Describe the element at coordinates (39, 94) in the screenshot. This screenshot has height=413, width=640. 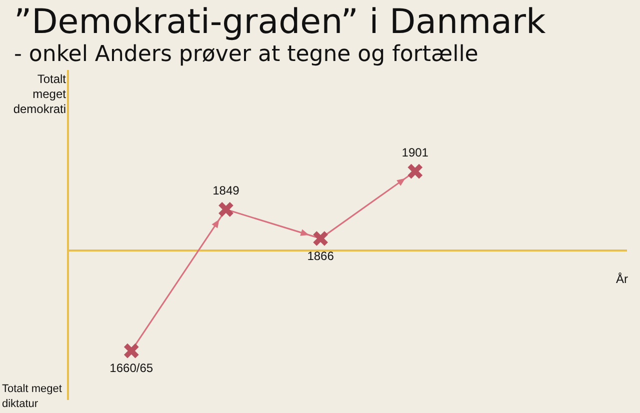
I see `text: Totalt meget demokrati` at that location.